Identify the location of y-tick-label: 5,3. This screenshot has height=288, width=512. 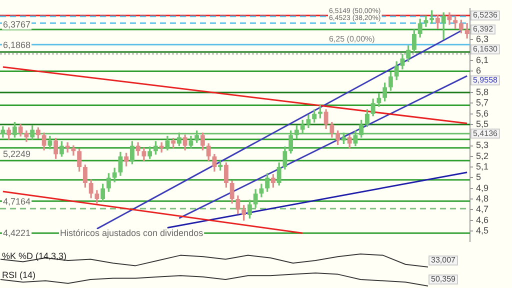
(482, 145).